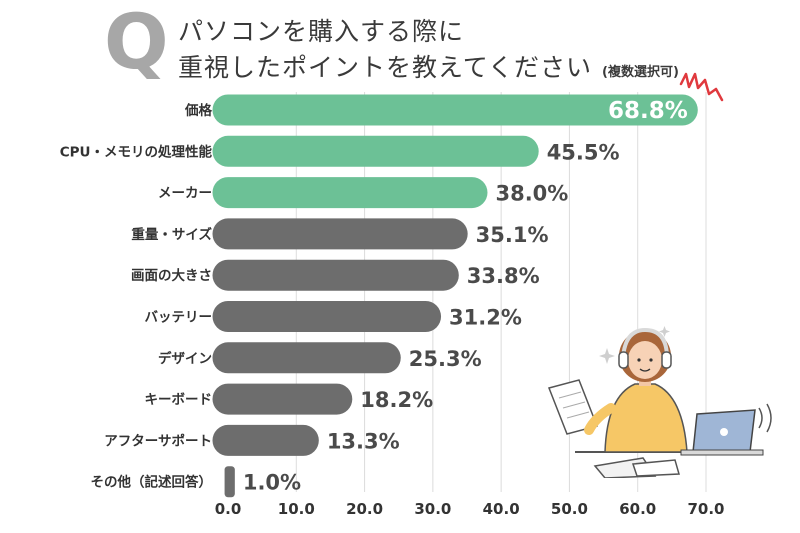  I want to click on x-tick-label: 10.0, so click(296, 509).